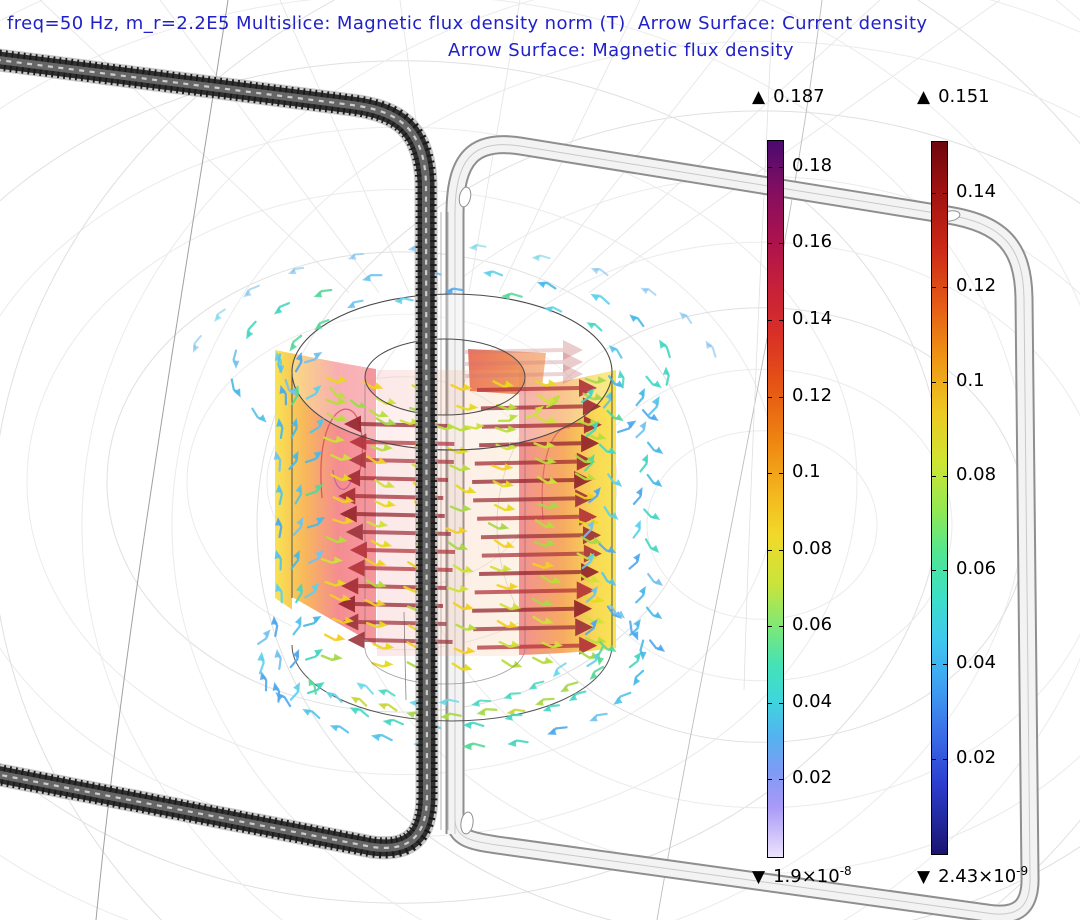 This screenshot has height=920, width=1080. What do you see at coordinates (463, 548) in the screenshot?
I see `surface-flux-arrows` at bounding box center [463, 548].